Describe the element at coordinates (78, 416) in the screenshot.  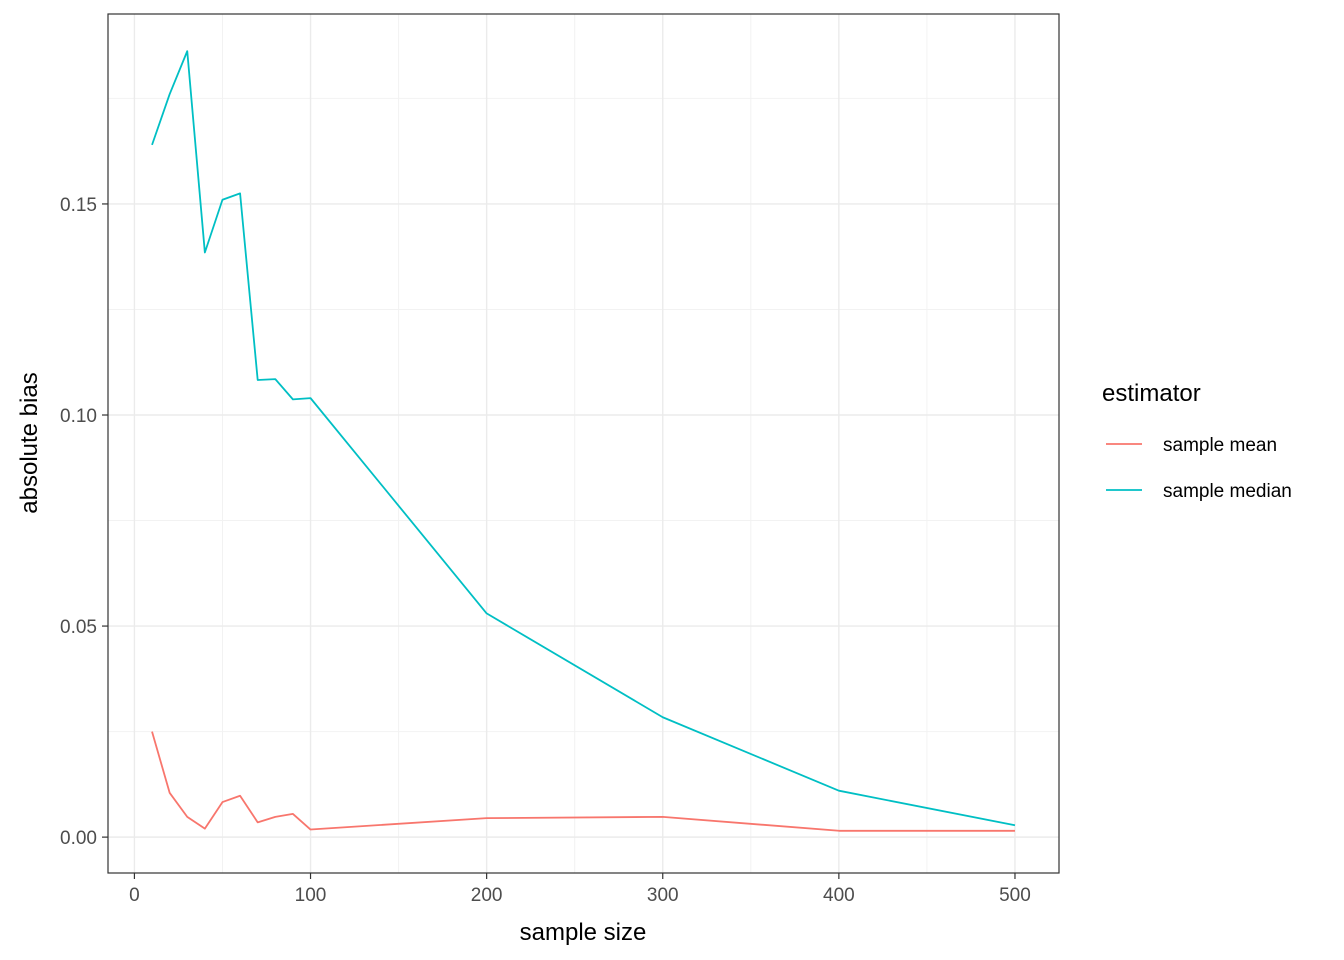
I see `y-tick-label: 0.10` at that location.